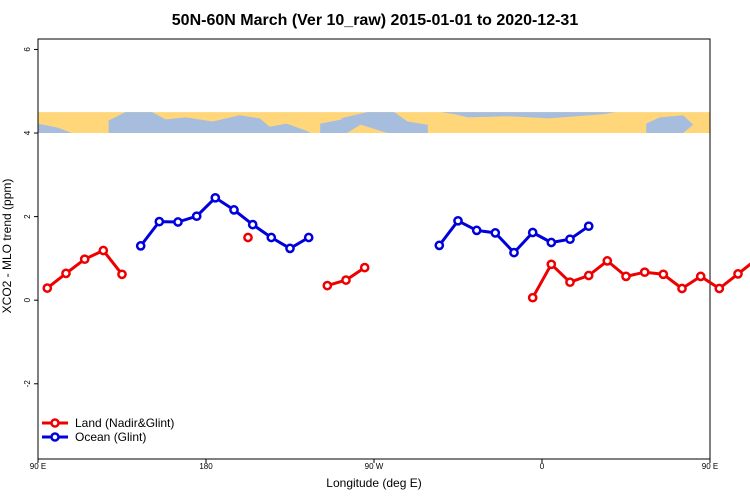  Describe the element at coordinates (55, 423) in the screenshot. I see `legend-land-marker` at that location.